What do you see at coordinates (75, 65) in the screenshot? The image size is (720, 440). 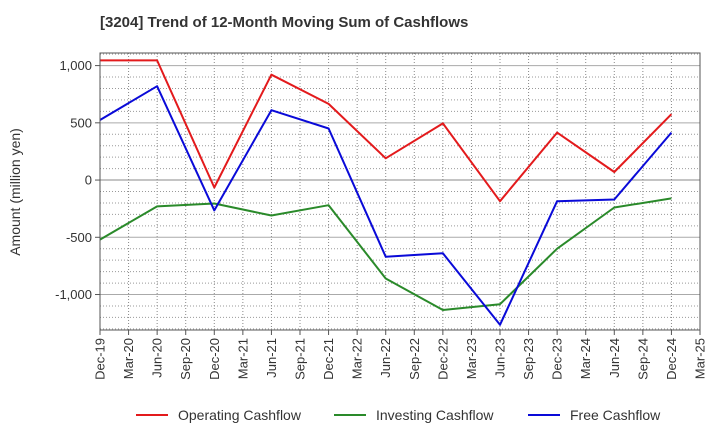 I see `y-tick-label: 1,000` at bounding box center [75, 65].